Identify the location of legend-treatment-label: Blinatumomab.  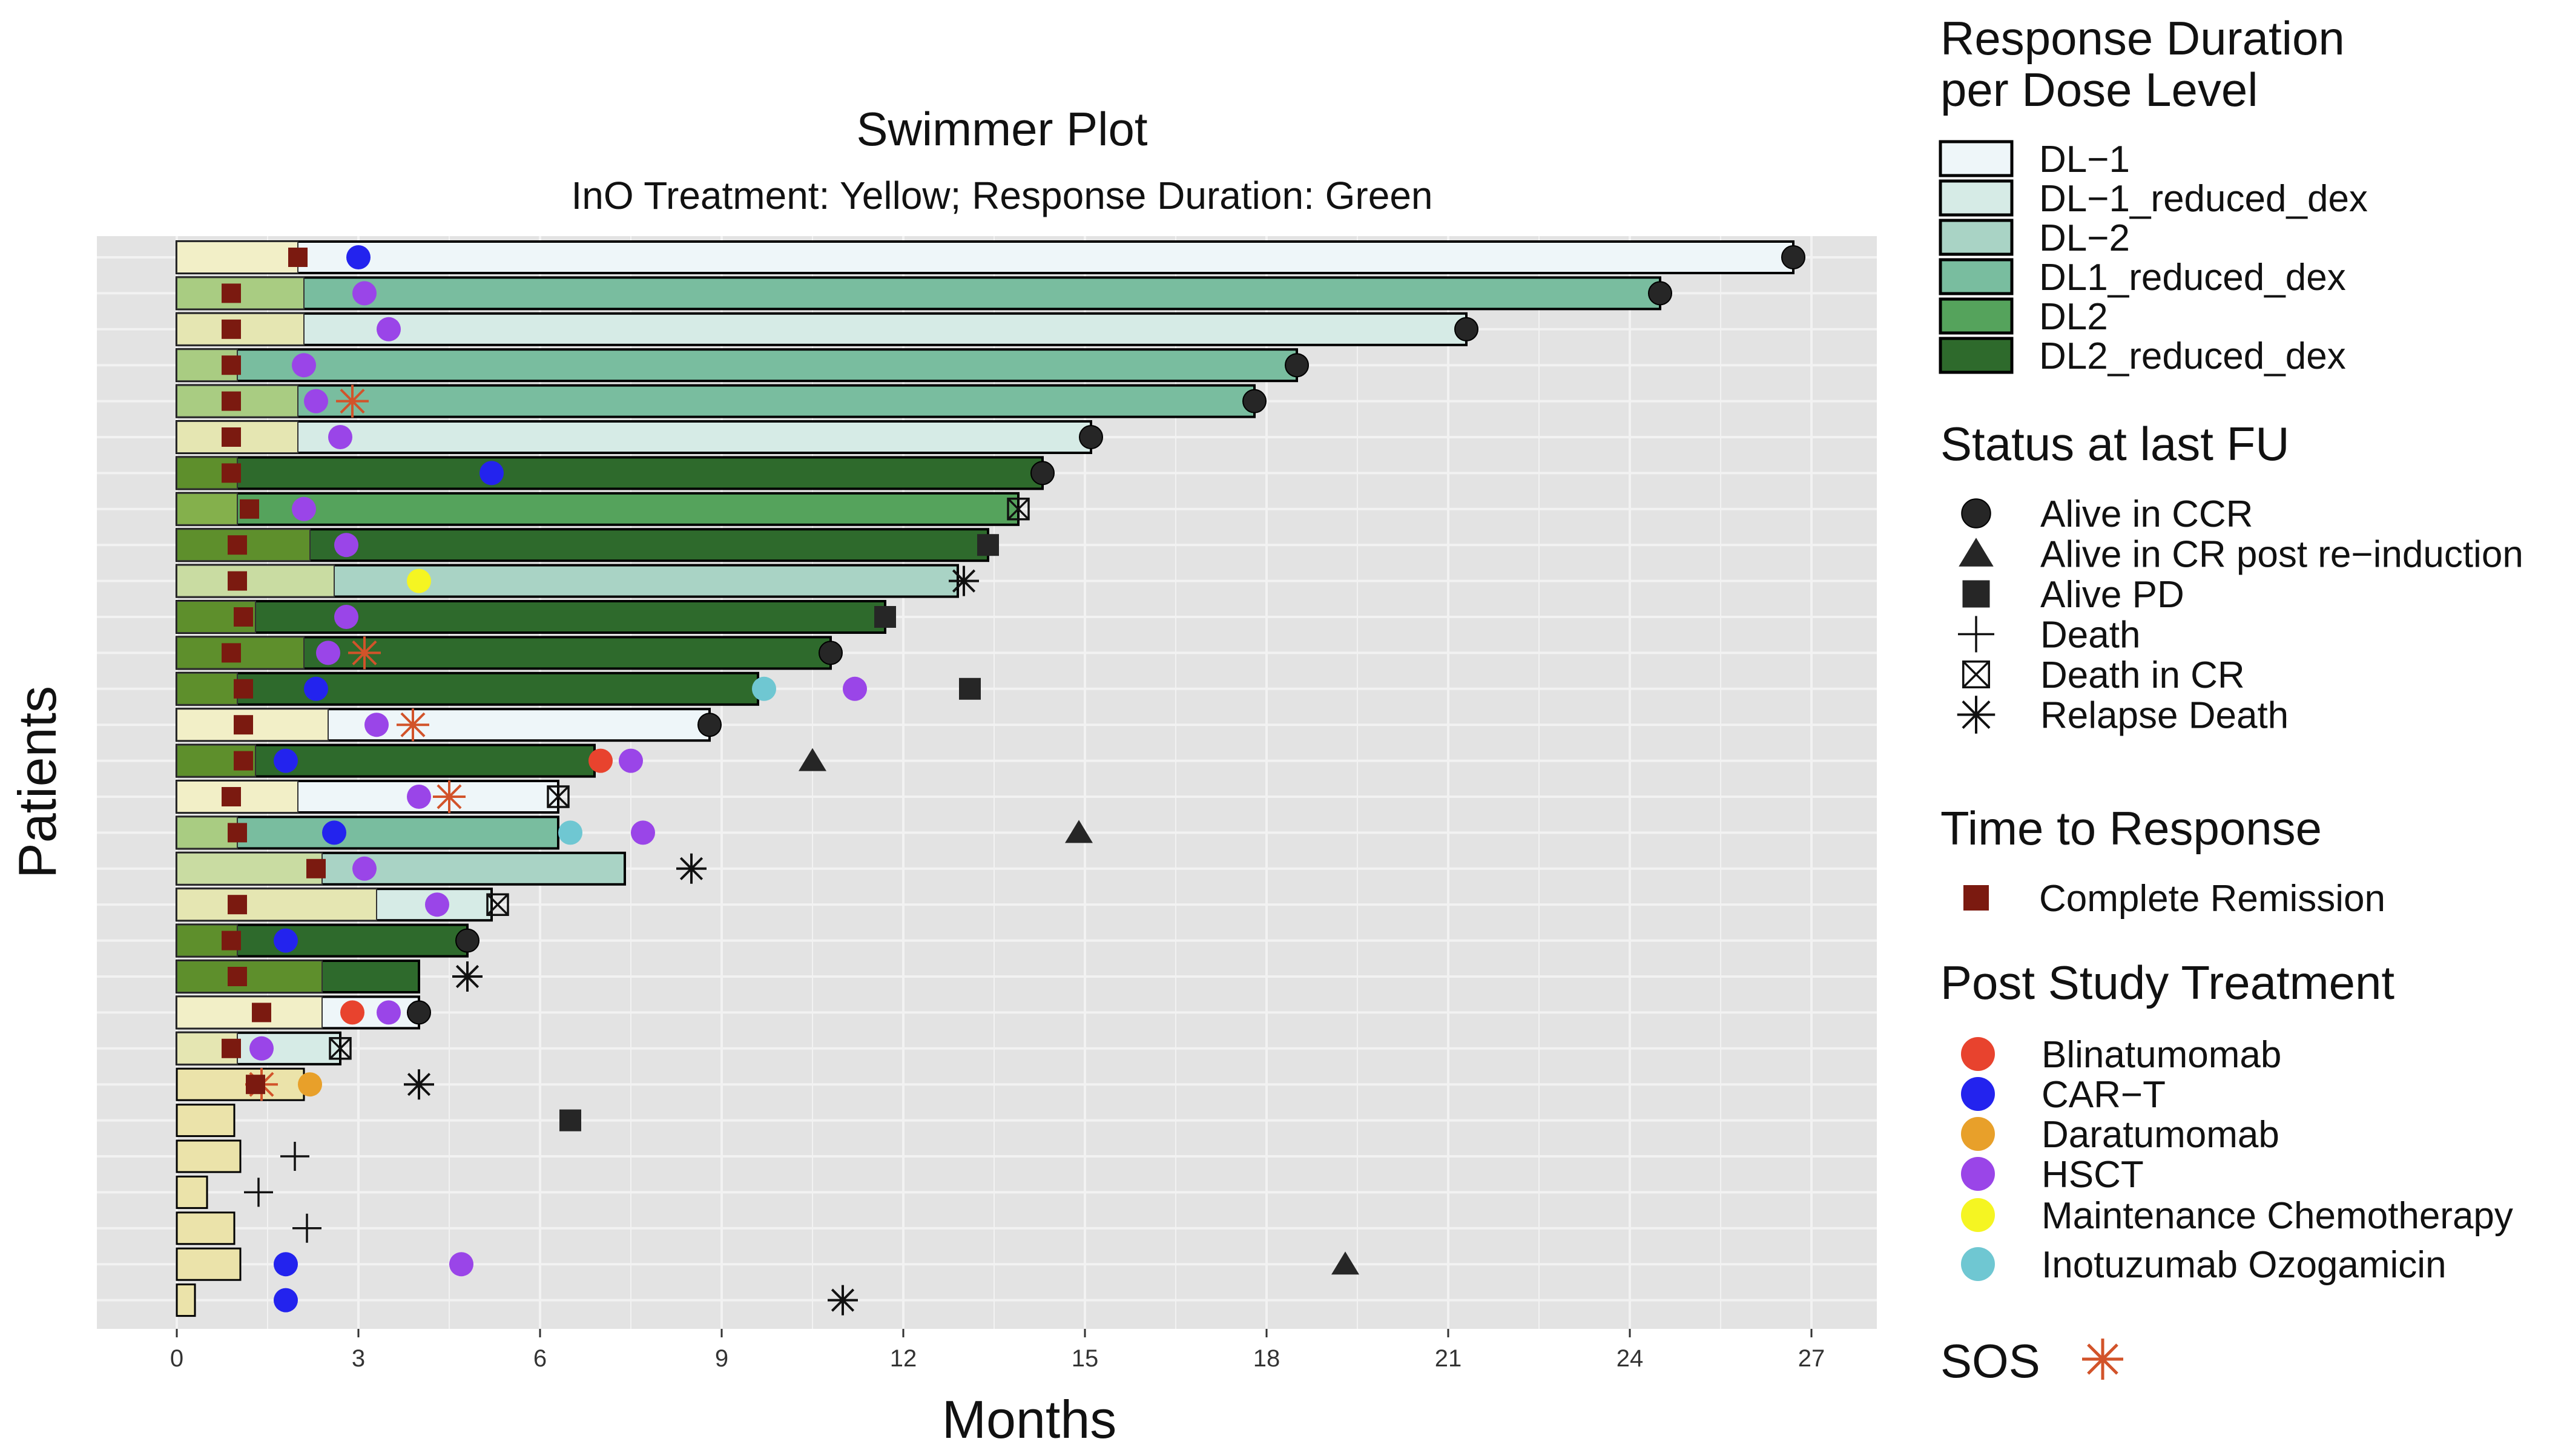
(2161, 1055).